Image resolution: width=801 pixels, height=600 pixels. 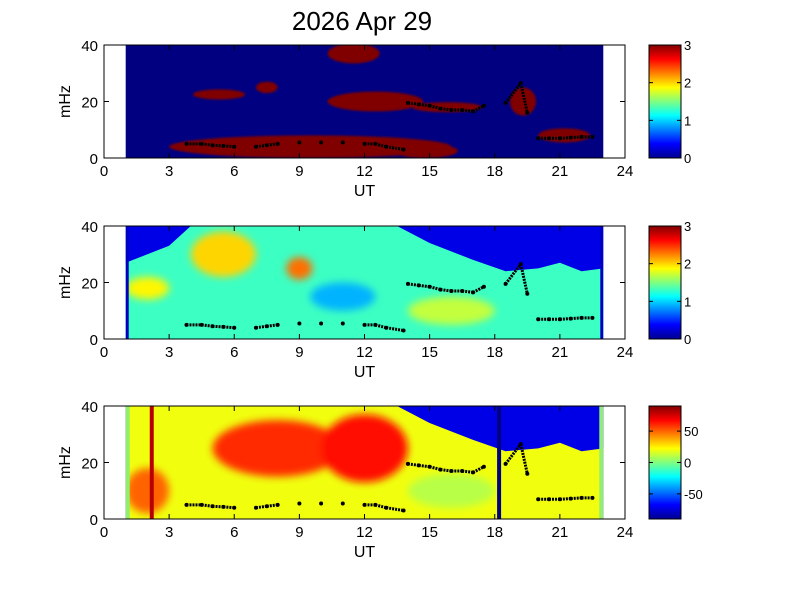 I want to click on colorbar: -50 0 50, so click(x=675, y=462).